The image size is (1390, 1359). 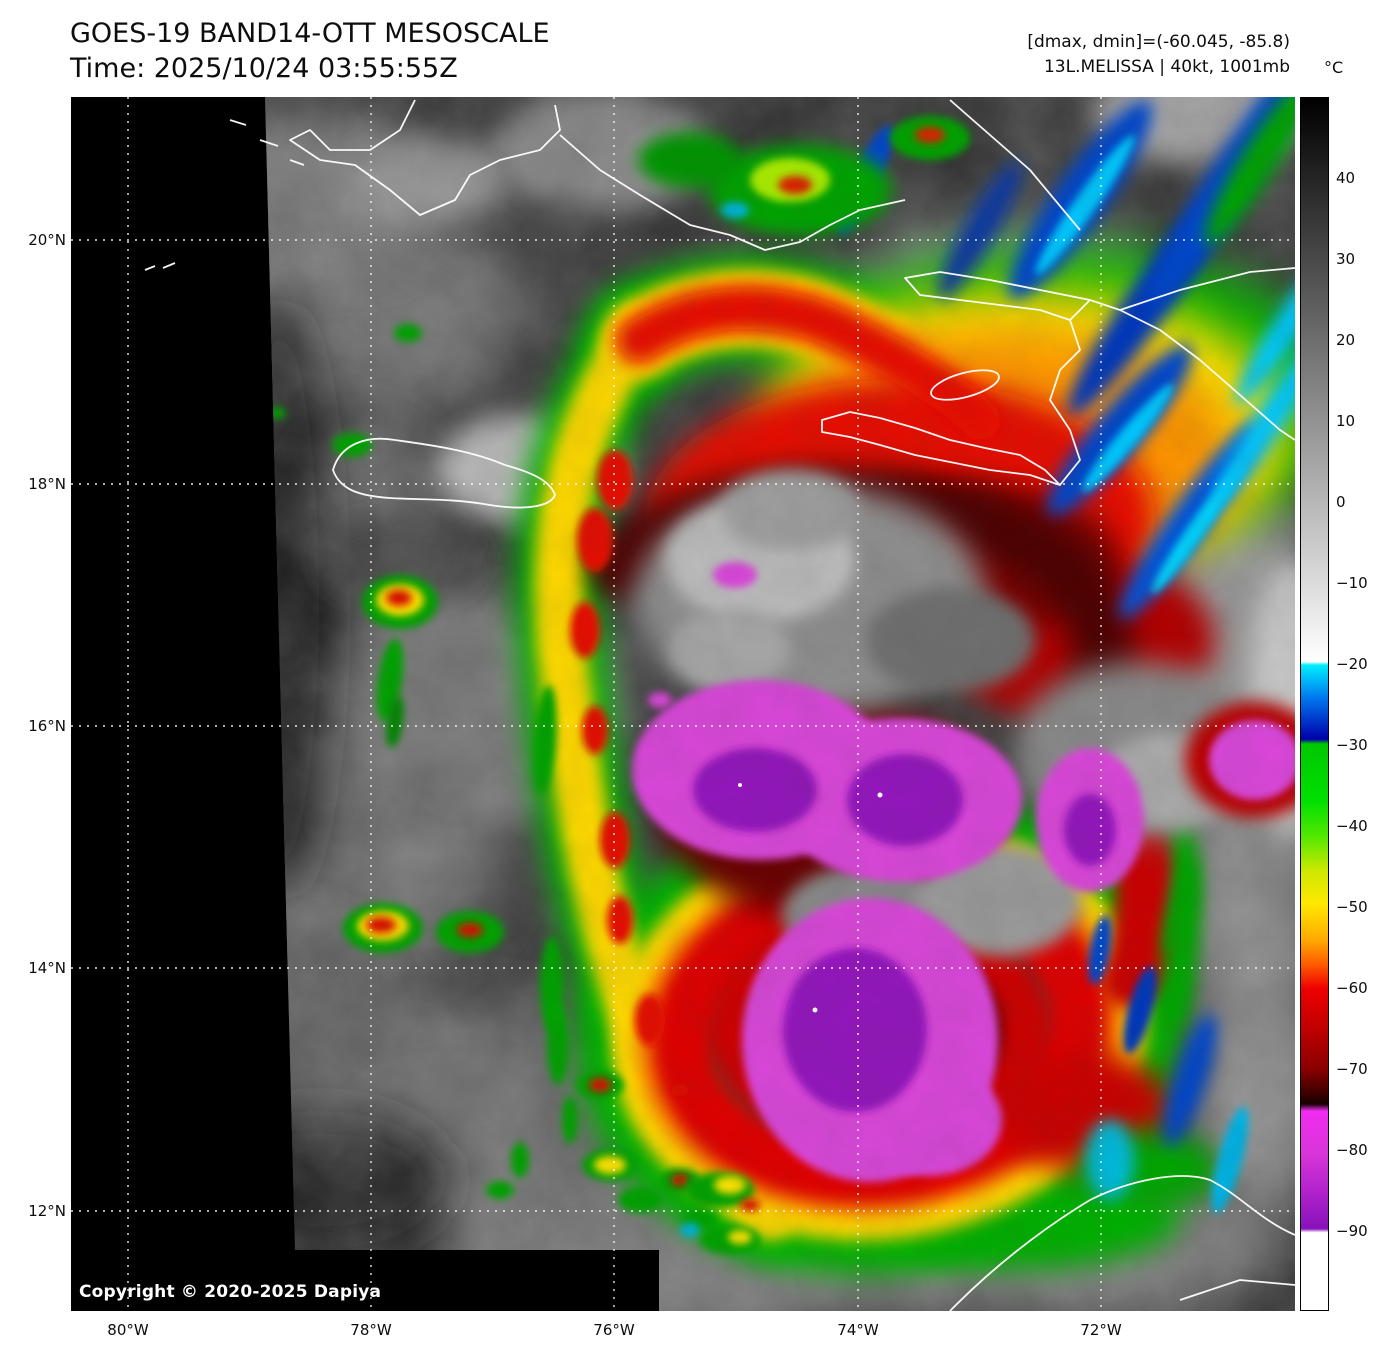 What do you see at coordinates (1166, 66) in the screenshot?
I see `storm-id-readout: 13L.MELISSA | 40kt, 1001mb` at bounding box center [1166, 66].